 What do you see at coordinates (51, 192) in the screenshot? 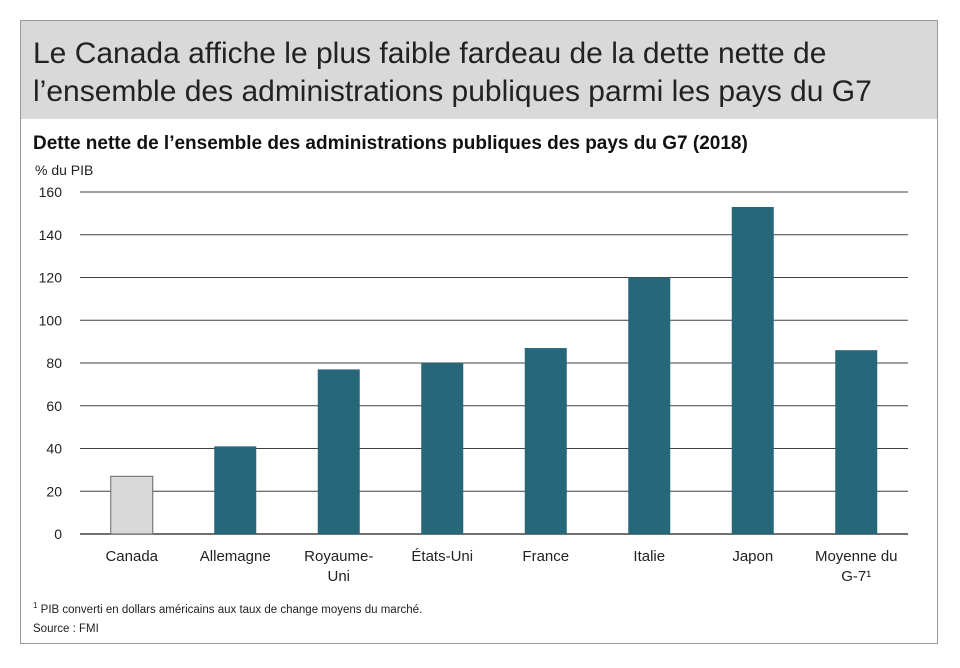
I see `y-tick-label: 160` at bounding box center [51, 192].